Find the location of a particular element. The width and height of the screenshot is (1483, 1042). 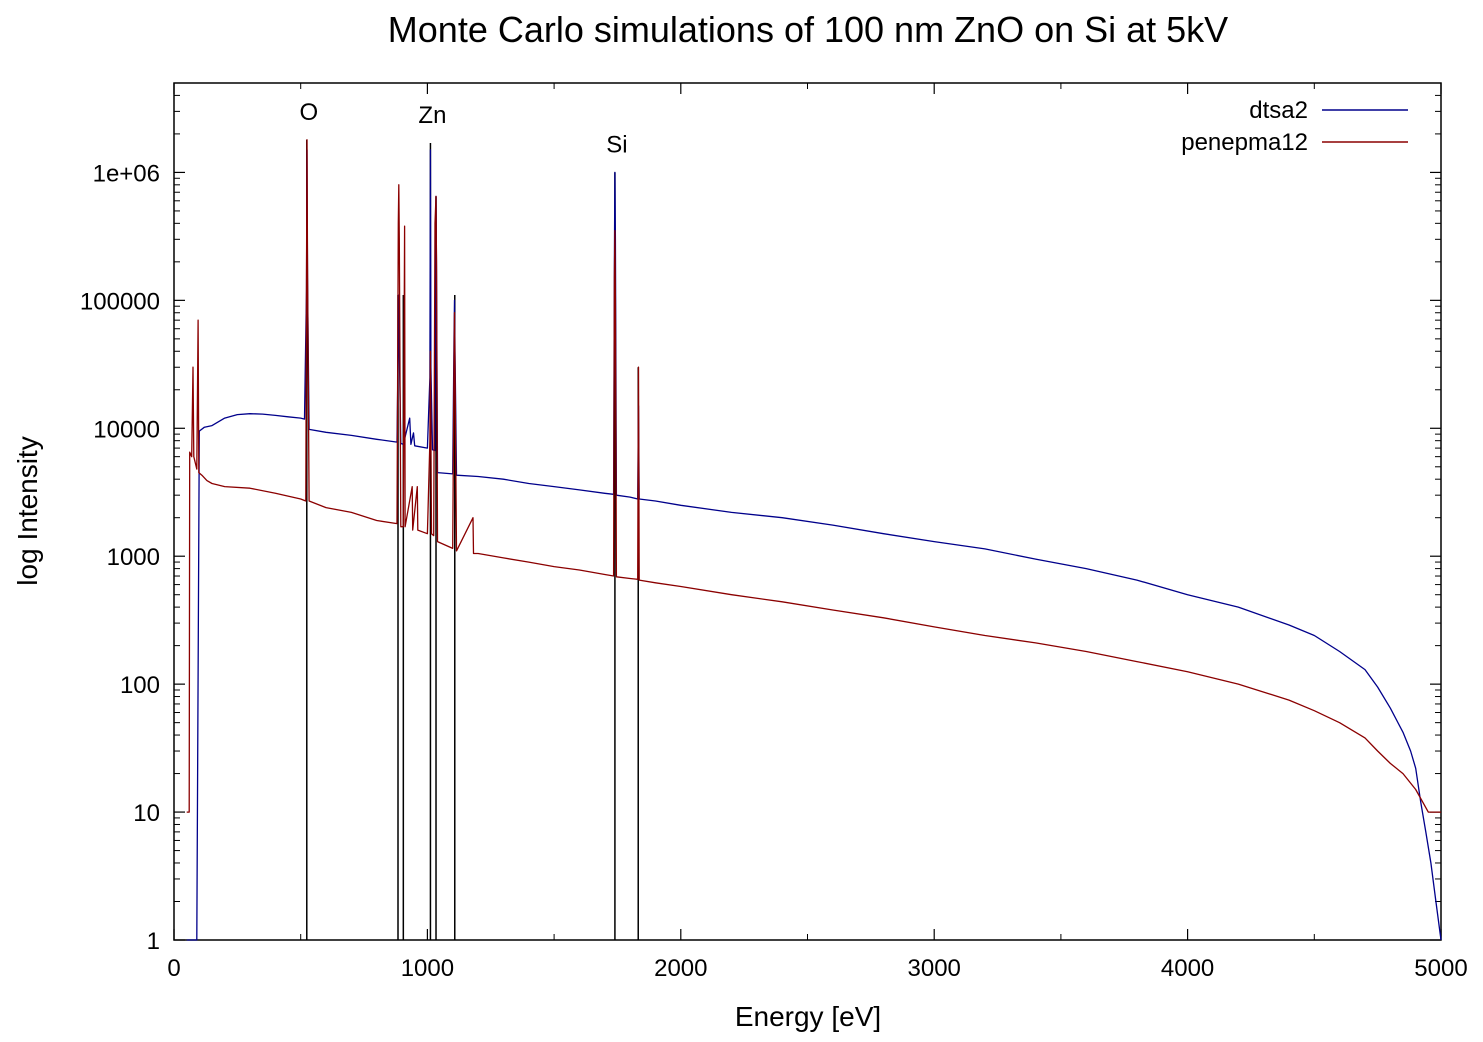

x-tick-label: 5000 is located at coordinates (1440, 968).